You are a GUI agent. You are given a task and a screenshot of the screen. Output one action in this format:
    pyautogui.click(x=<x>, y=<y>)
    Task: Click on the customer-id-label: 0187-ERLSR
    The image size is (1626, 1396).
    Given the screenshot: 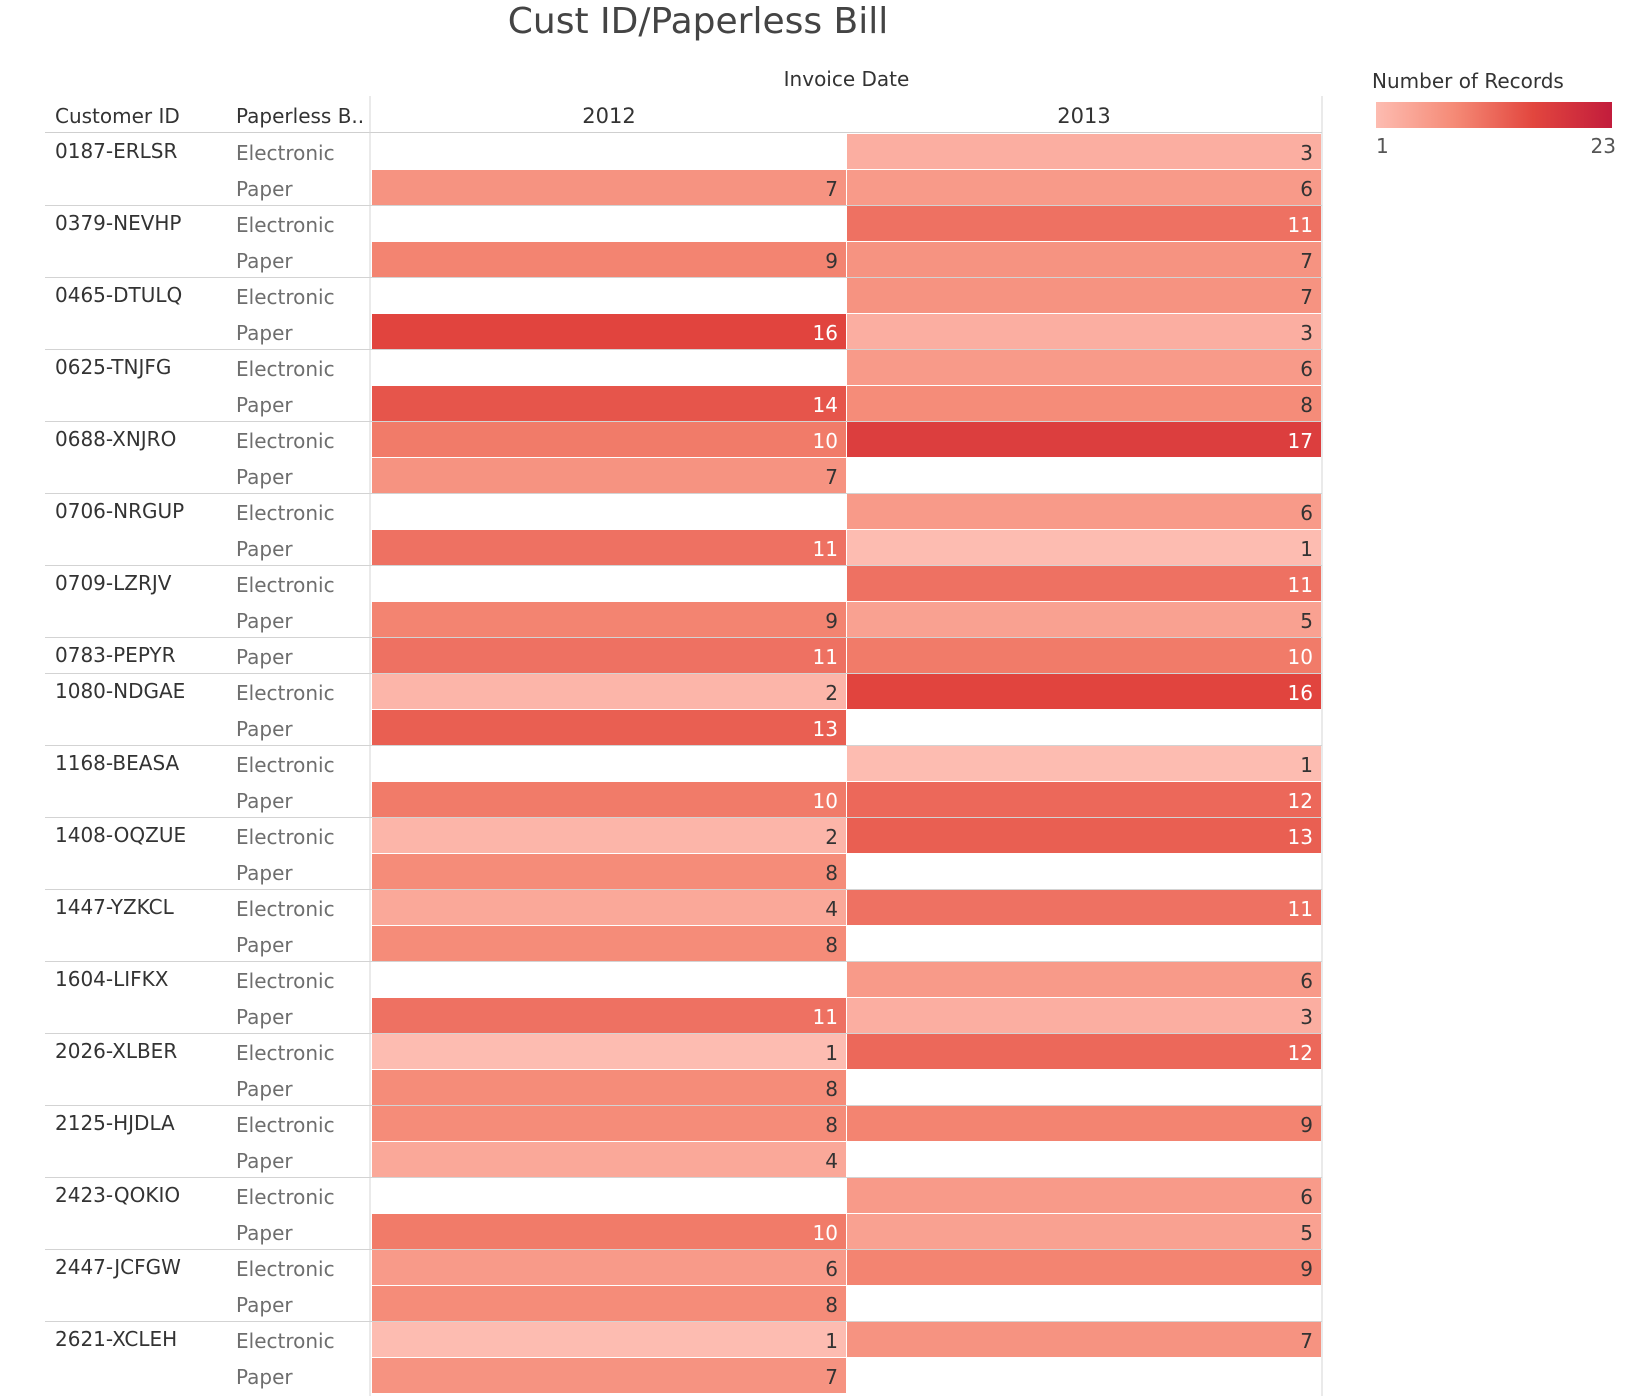 What is the action you would take?
    pyautogui.click(x=116, y=151)
    